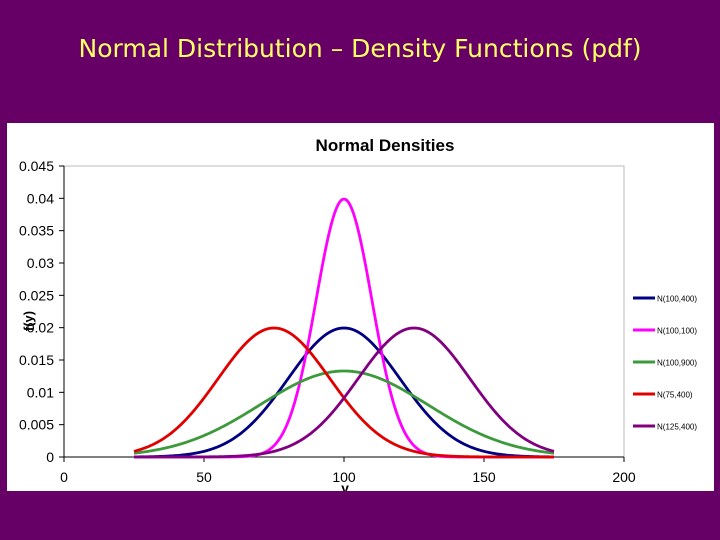 Image resolution: width=720 pixels, height=540 pixels. Describe the element at coordinates (677, 331) in the screenshot. I see `legend-label: N(100,100)` at that location.